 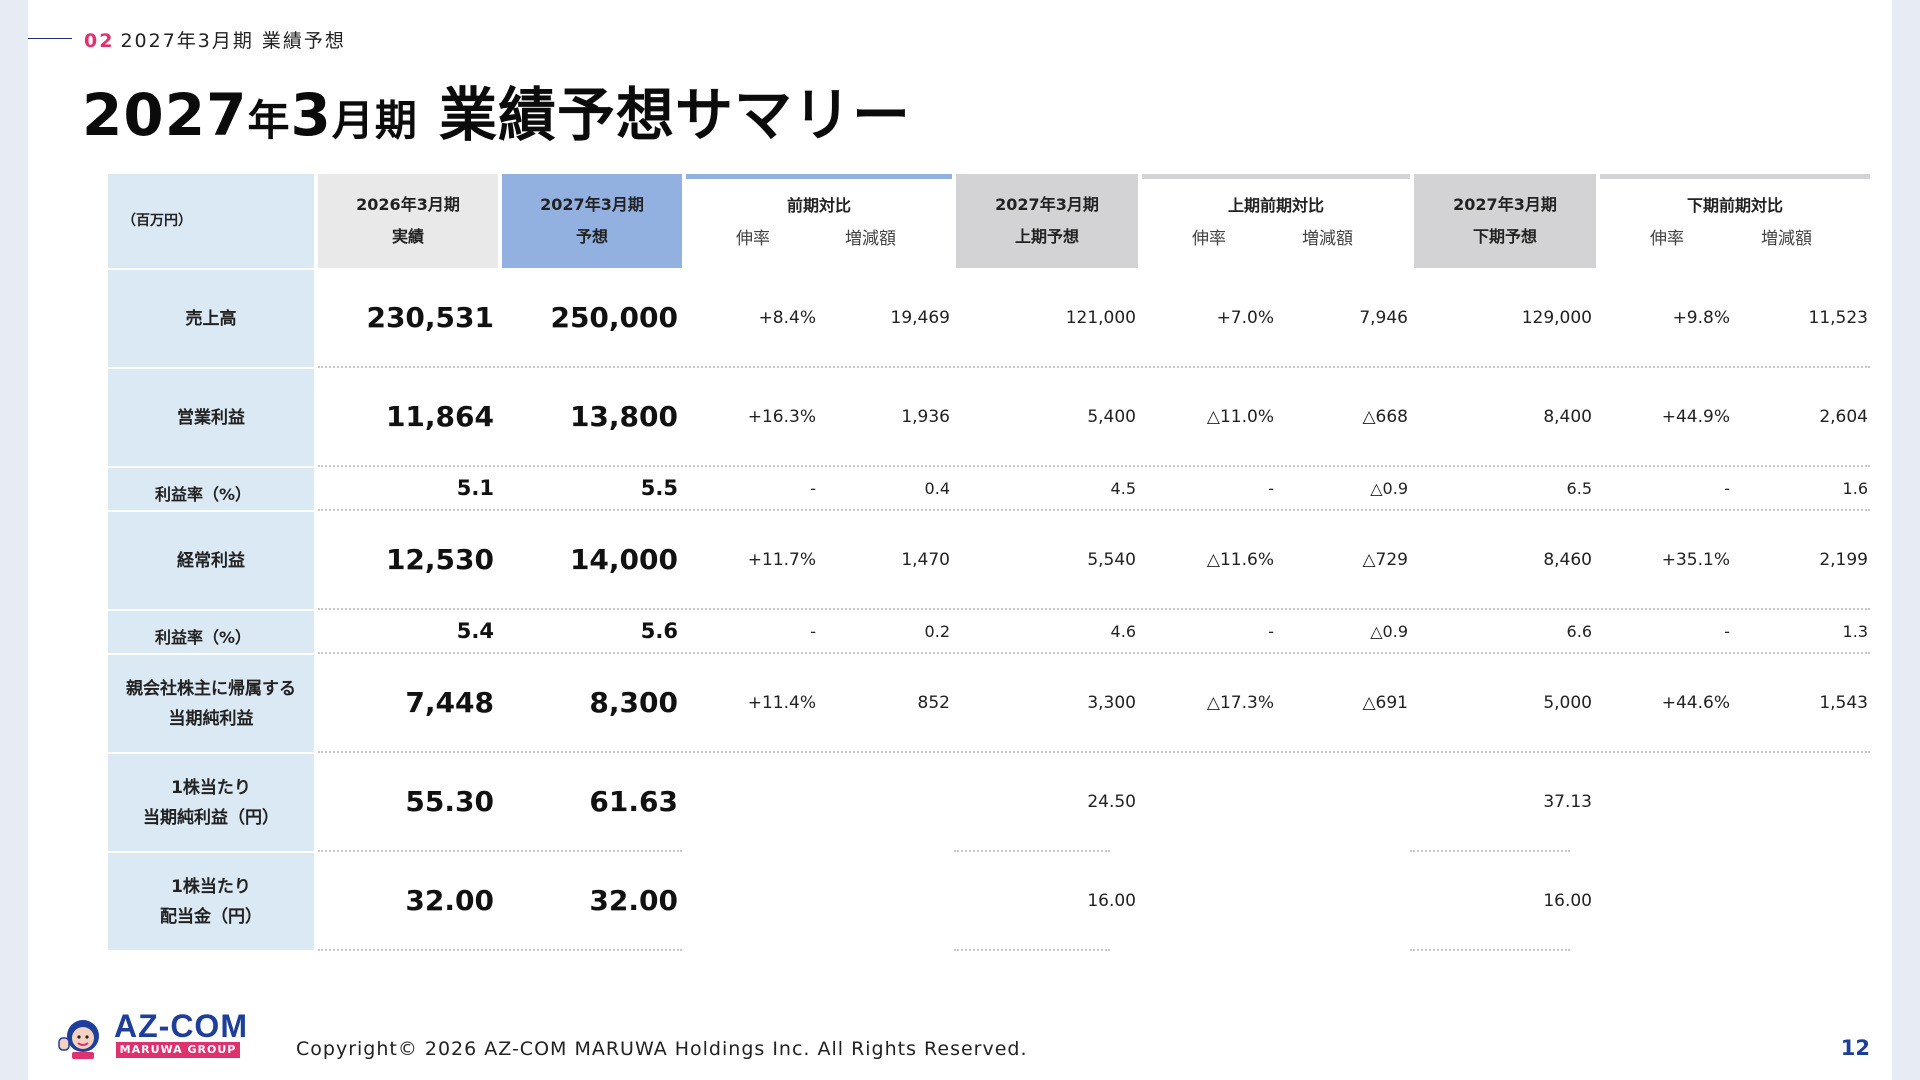 What do you see at coordinates (1047, 221) in the screenshot?
I see `header-h1: 2027年3月期 上期予想` at bounding box center [1047, 221].